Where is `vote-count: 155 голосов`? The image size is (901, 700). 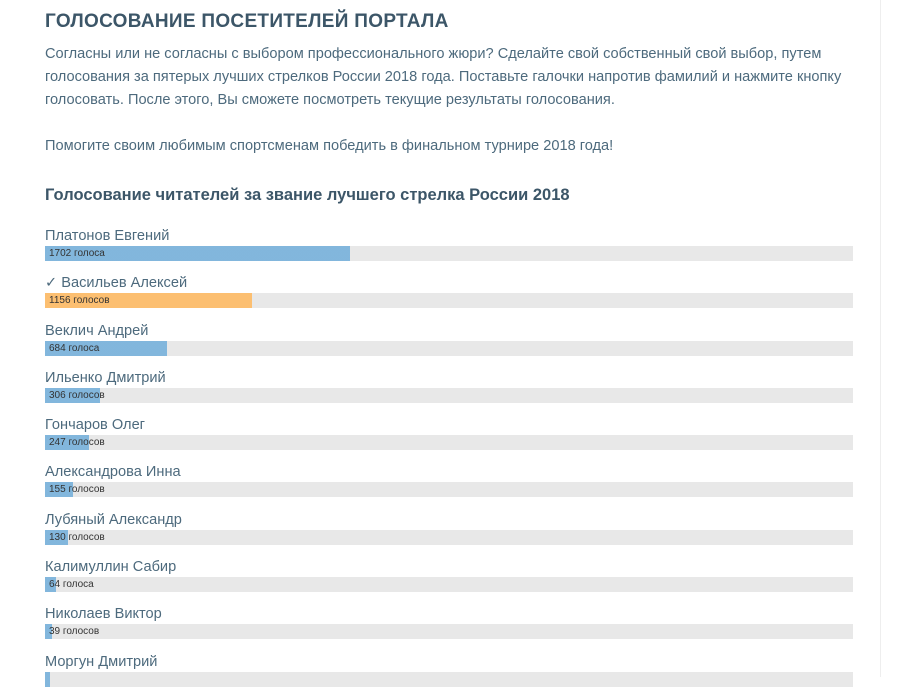
vote-count: 155 голосов is located at coordinates (77, 490).